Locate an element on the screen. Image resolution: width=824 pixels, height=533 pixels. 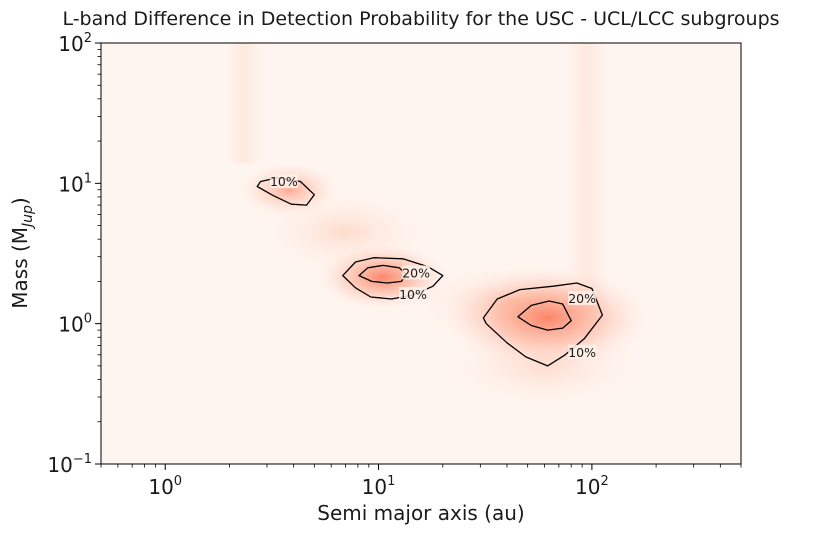
x-tick-label: 10¹ is located at coordinates (379, 486).